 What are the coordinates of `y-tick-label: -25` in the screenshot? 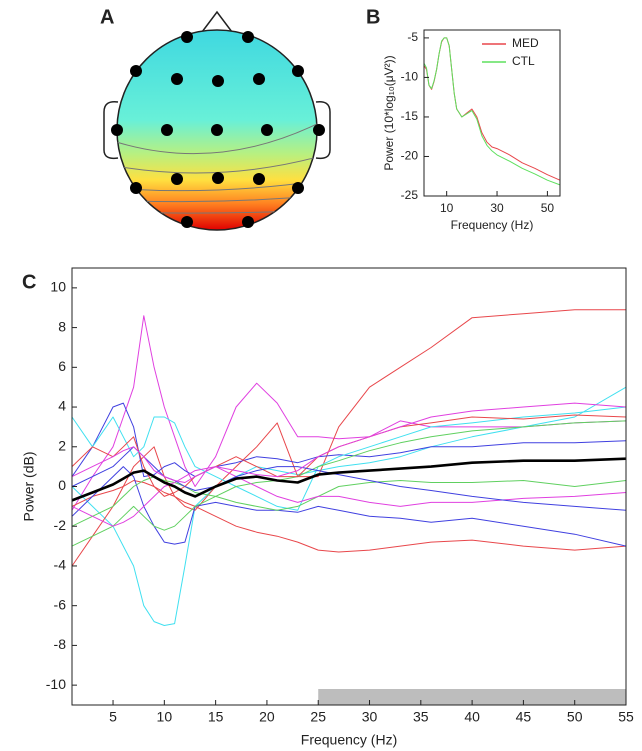 It's located at (410, 195).